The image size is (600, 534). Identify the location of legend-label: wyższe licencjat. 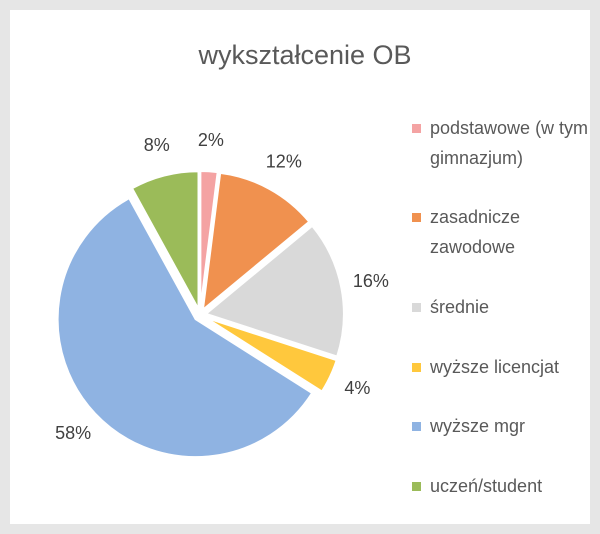
(495, 366).